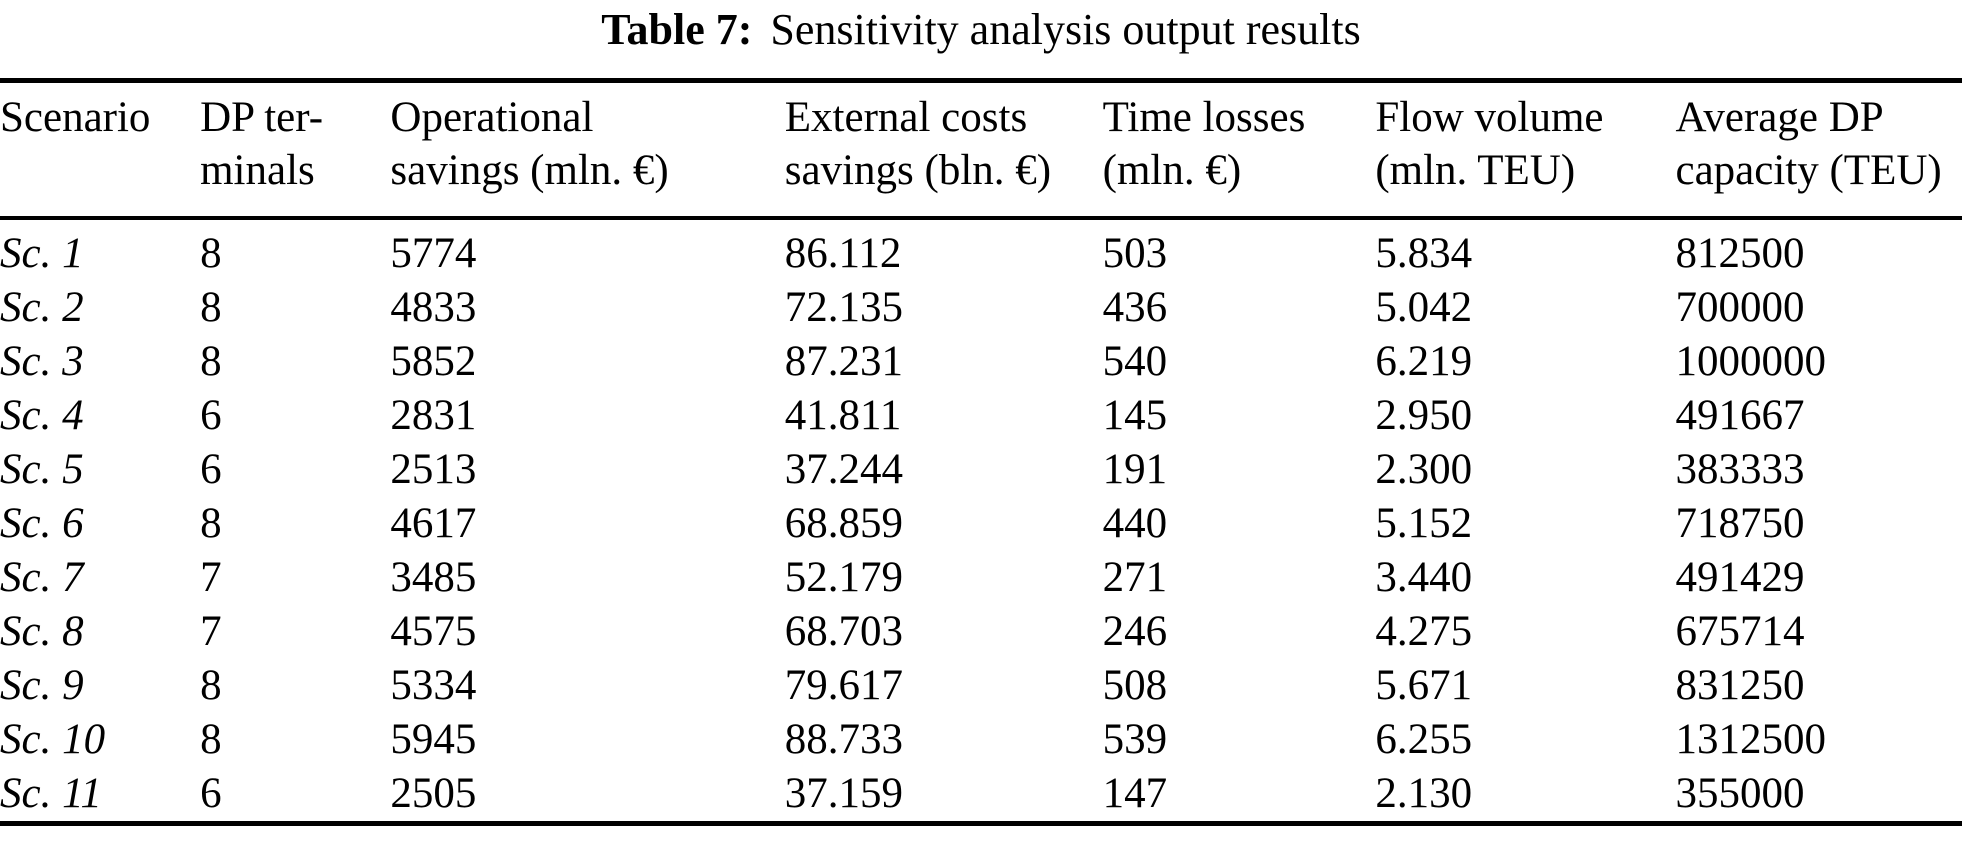 Image resolution: width=1962 pixels, height=842 pixels. What do you see at coordinates (1424, 254) in the screenshot?
I see `cell-flow-volume: 5.834` at bounding box center [1424, 254].